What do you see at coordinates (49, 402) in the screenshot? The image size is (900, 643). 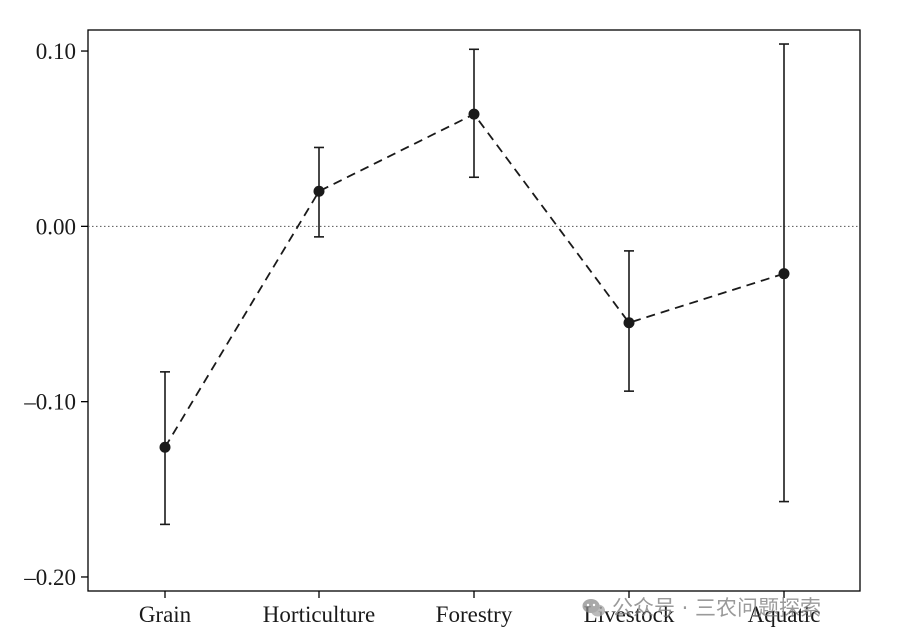 I see `y-tick-label: –0.10` at bounding box center [49, 402].